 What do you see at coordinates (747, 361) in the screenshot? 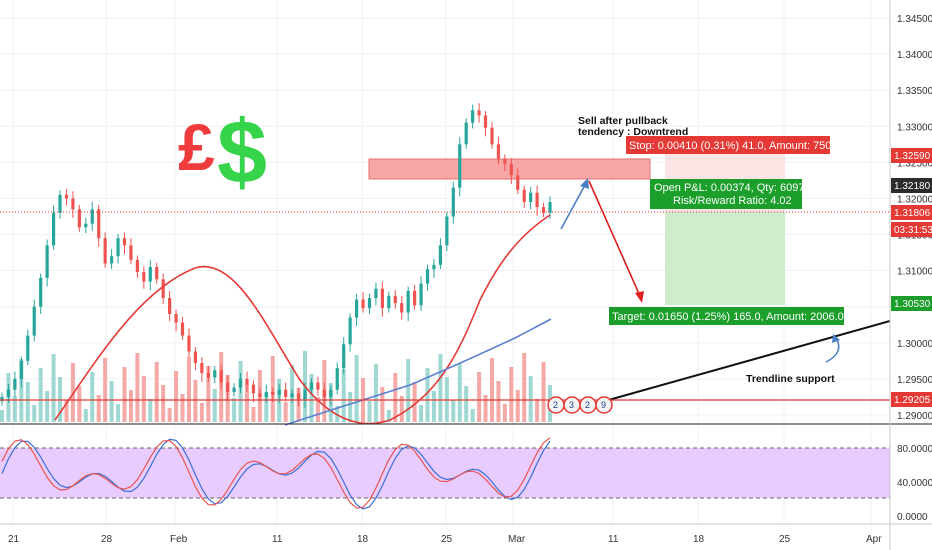
I see `trendline-support` at bounding box center [747, 361].